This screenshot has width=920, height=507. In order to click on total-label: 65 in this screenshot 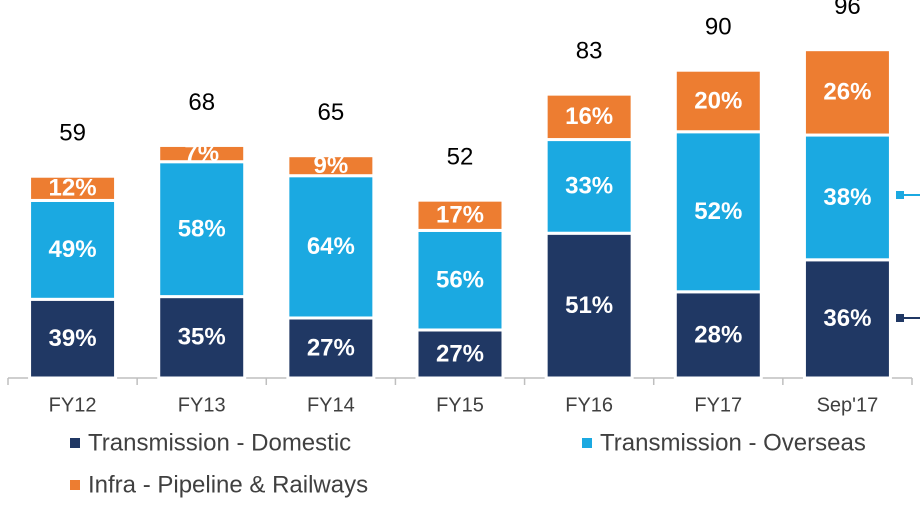, I will do `click(331, 112)`.